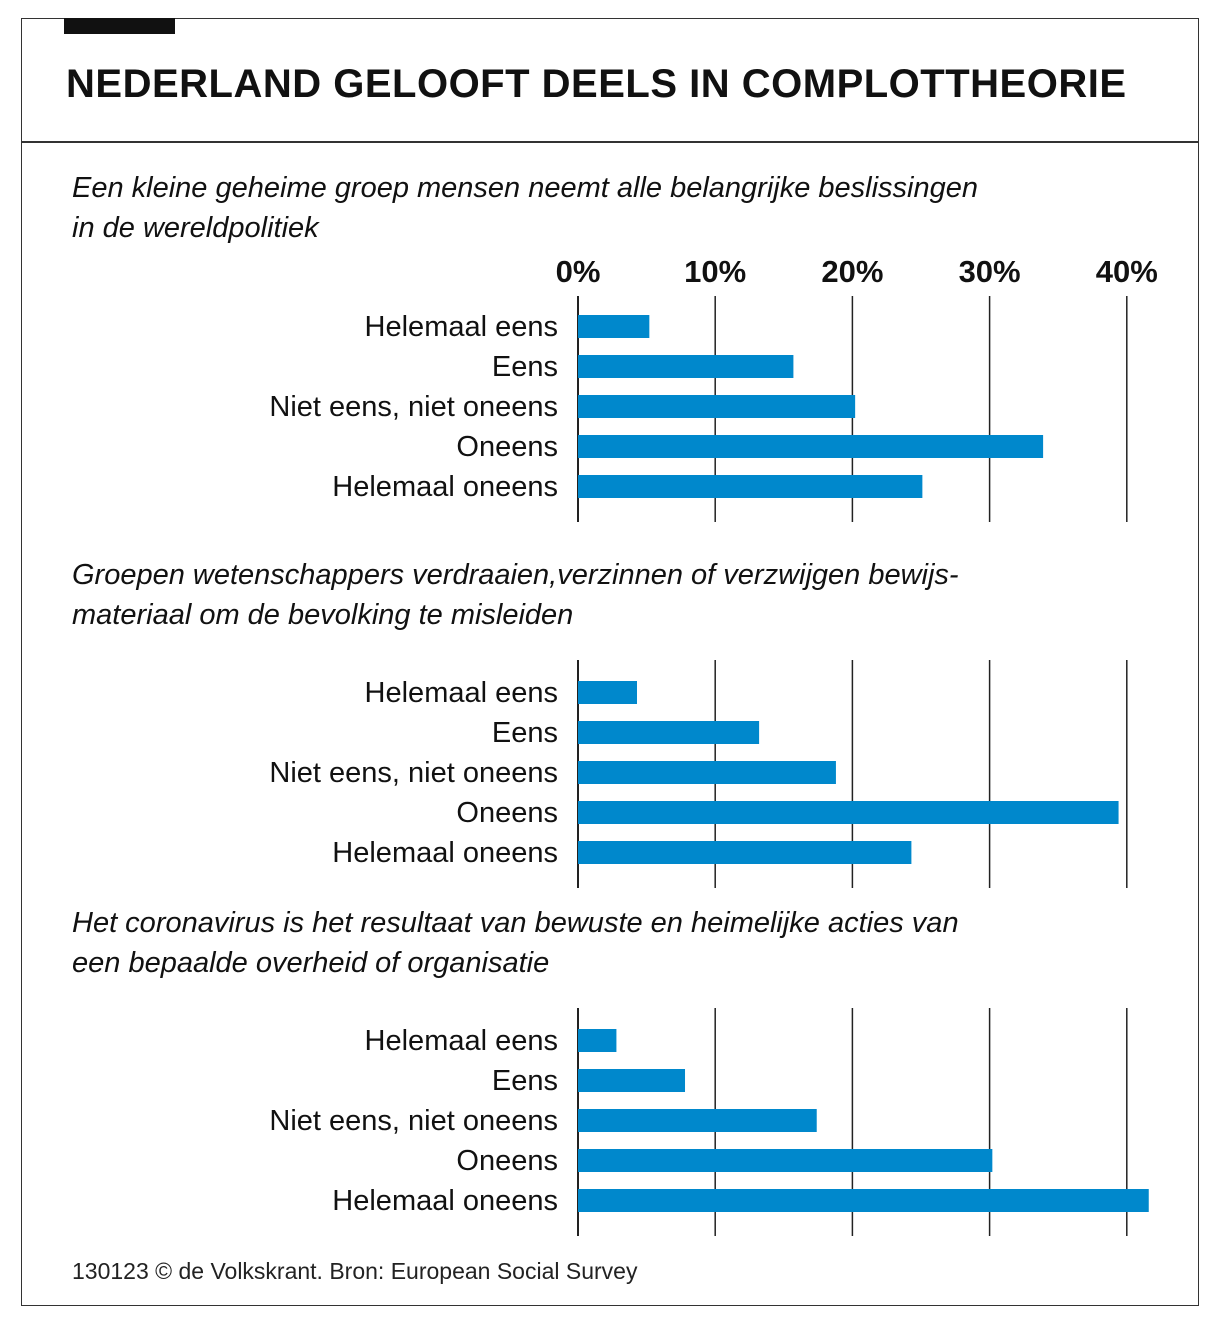 The image size is (1220, 1324). Describe the element at coordinates (1127, 271) in the screenshot. I see `x-tick-label: 40%` at that location.